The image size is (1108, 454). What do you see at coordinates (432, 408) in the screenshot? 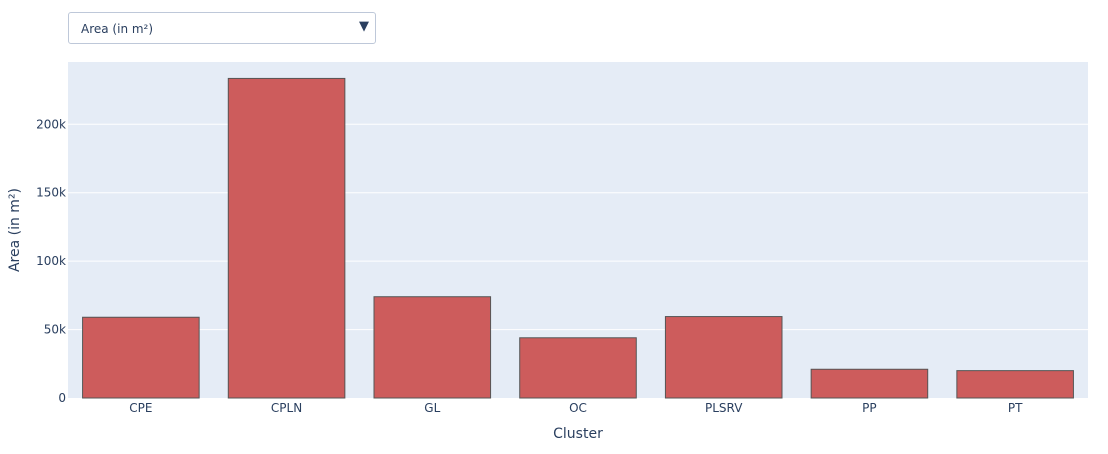
I see `x-tick-label: GL` at bounding box center [432, 408].